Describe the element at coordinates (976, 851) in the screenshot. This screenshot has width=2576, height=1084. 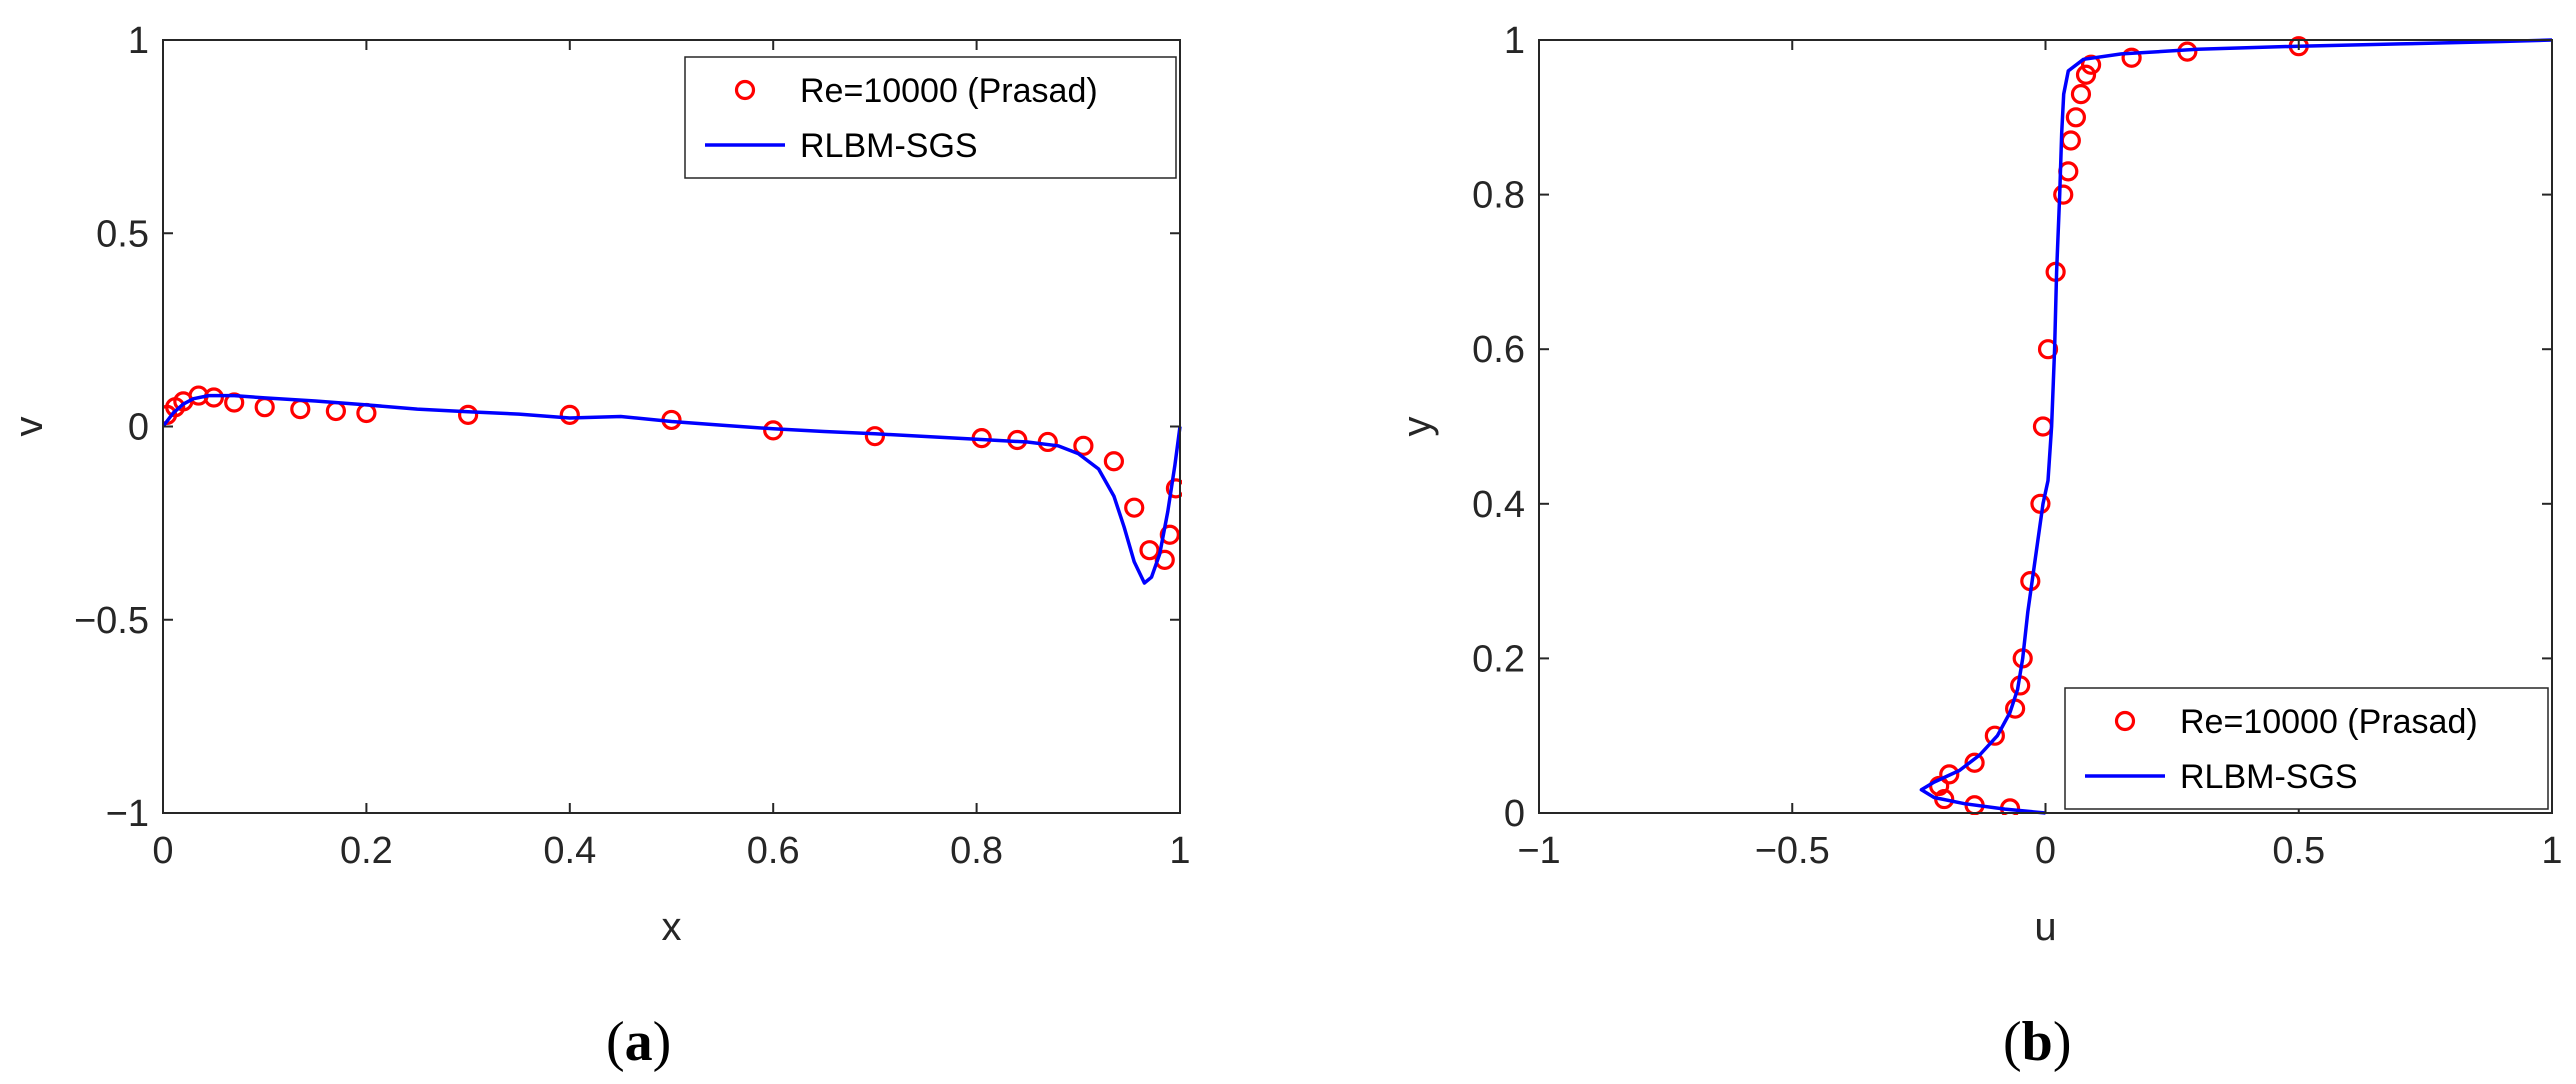
I see `x-tick-label: 0.8` at that location.